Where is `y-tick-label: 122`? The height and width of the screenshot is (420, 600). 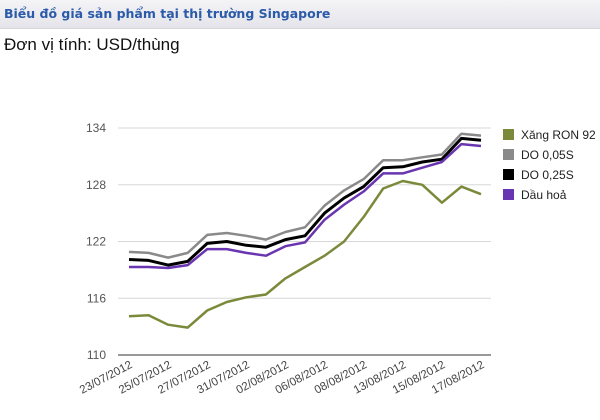
y-tick-label: 122 is located at coordinates (96, 242).